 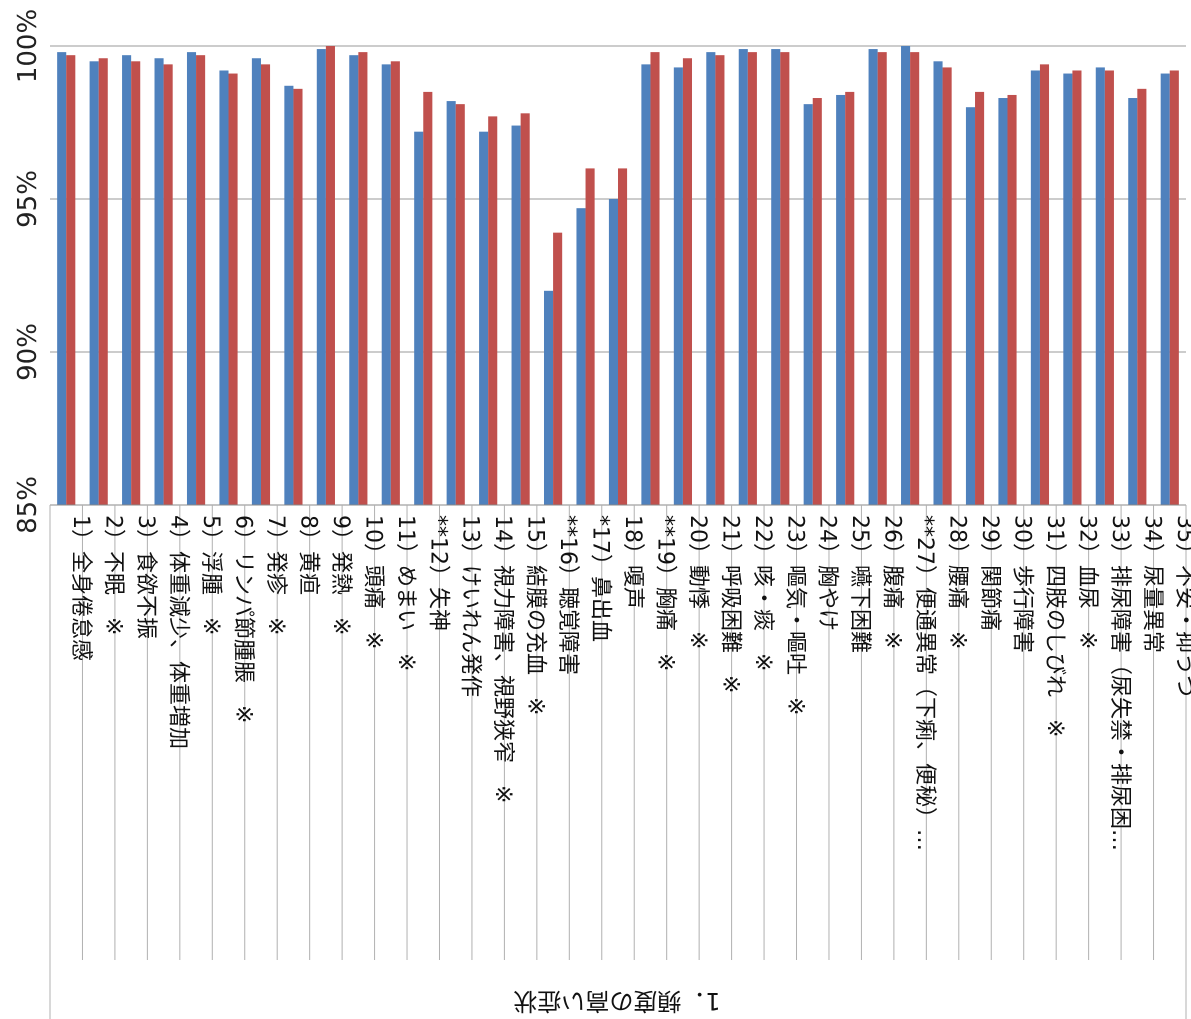 What do you see at coordinates (80, 588) in the screenshot?
I see `category-label: 1）全身倦怠感` at bounding box center [80, 588].